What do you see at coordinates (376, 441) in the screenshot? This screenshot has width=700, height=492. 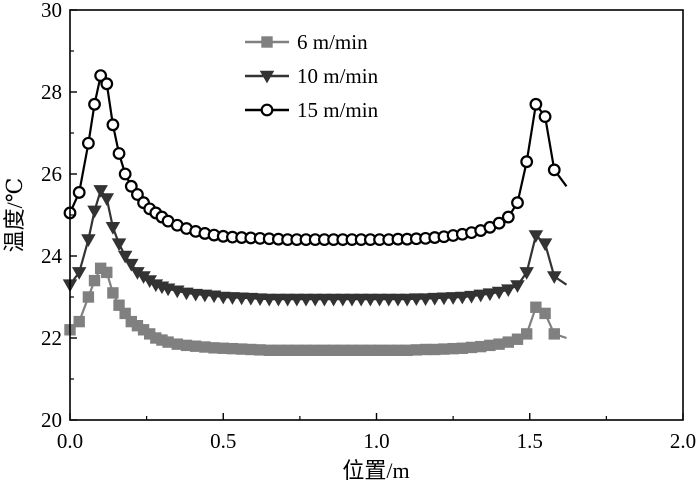 I see `x-tick-label: 1.0` at bounding box center [376, 441].